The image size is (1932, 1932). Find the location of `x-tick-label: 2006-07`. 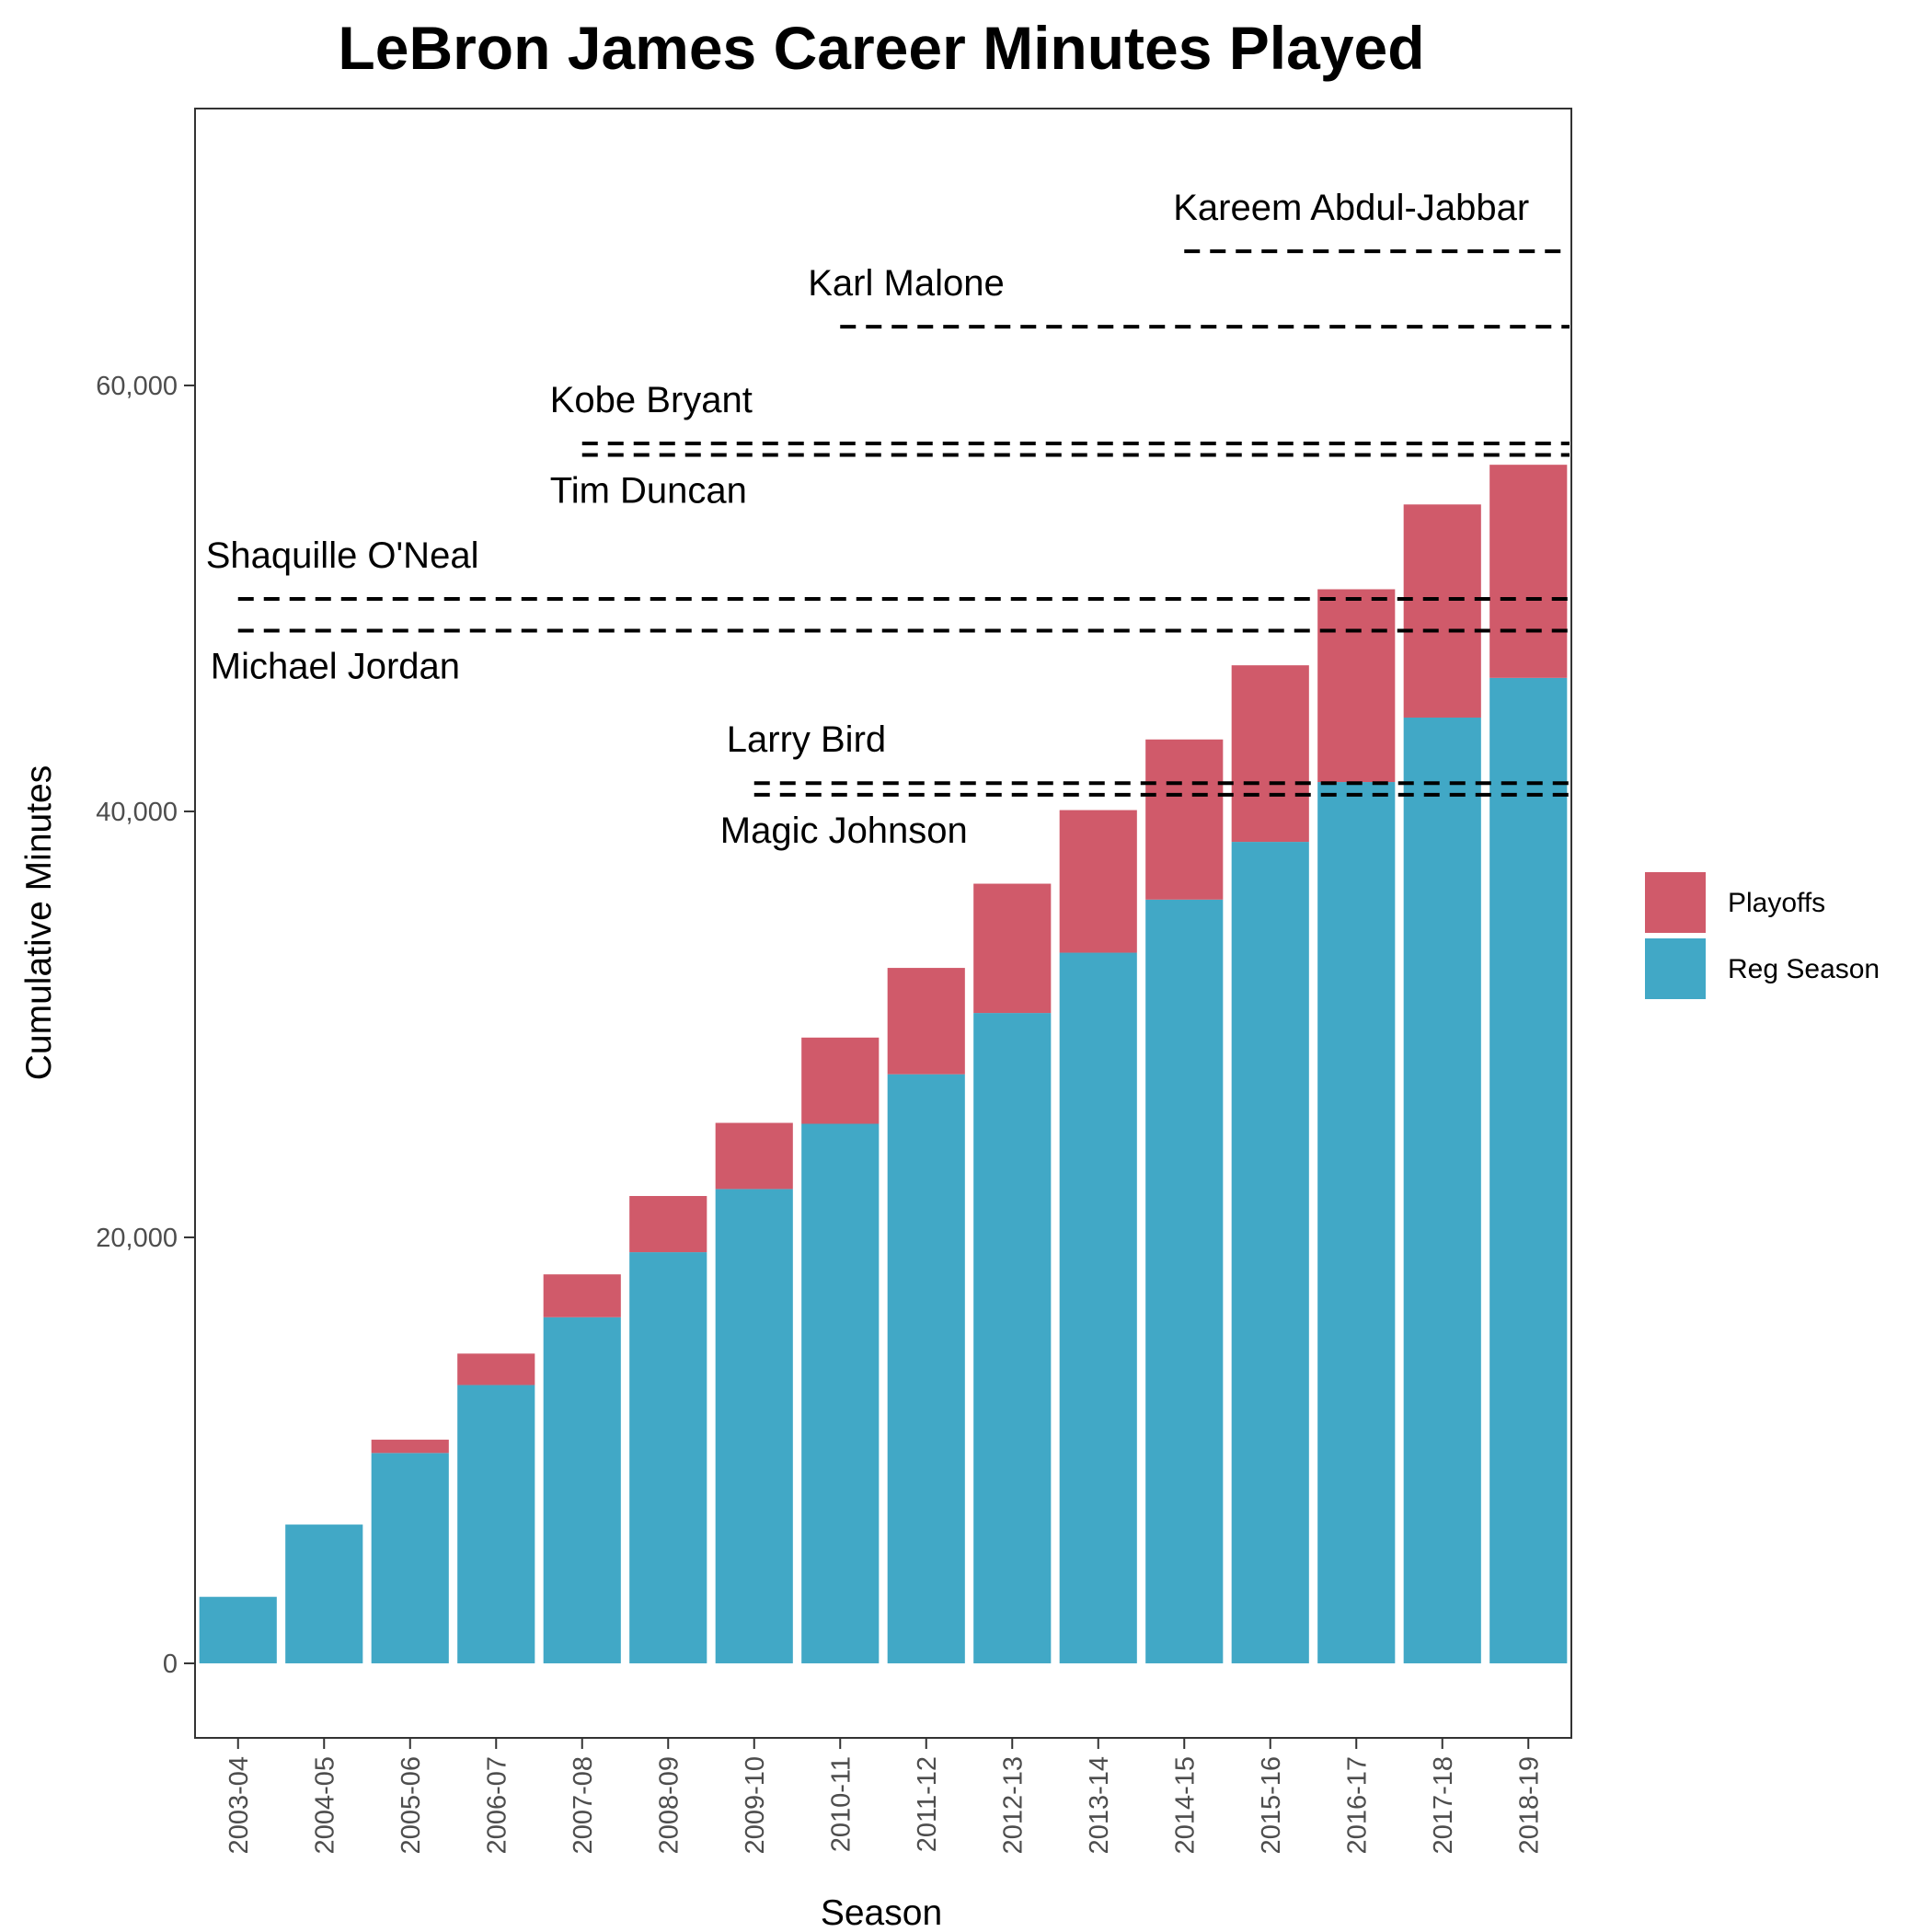

x-tick-label: 2006-07 is located at coordinates (497, 1805).